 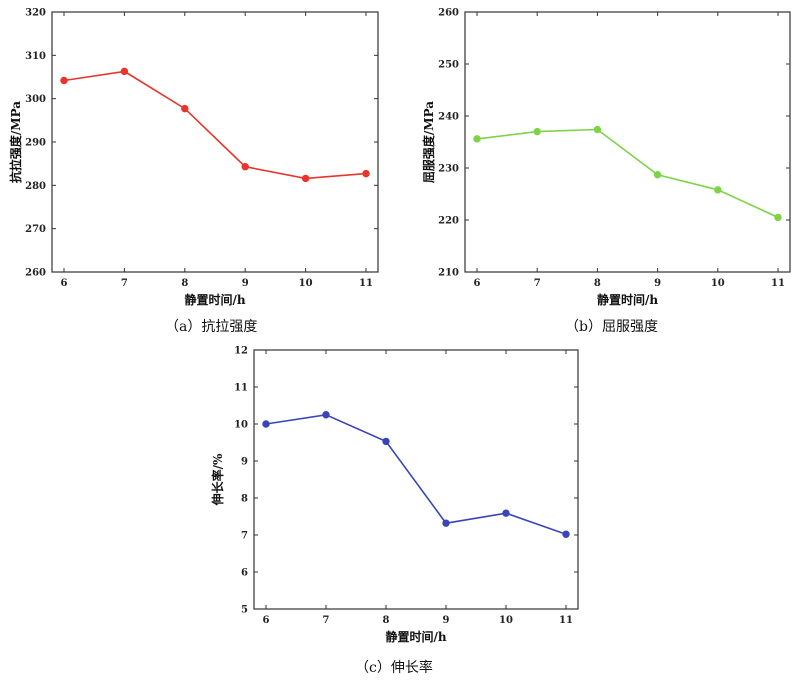 What do you see at coordinates (241, 425) in the screenshot?
I see `y-tick-label: 10` at bounding box center [241, 425].